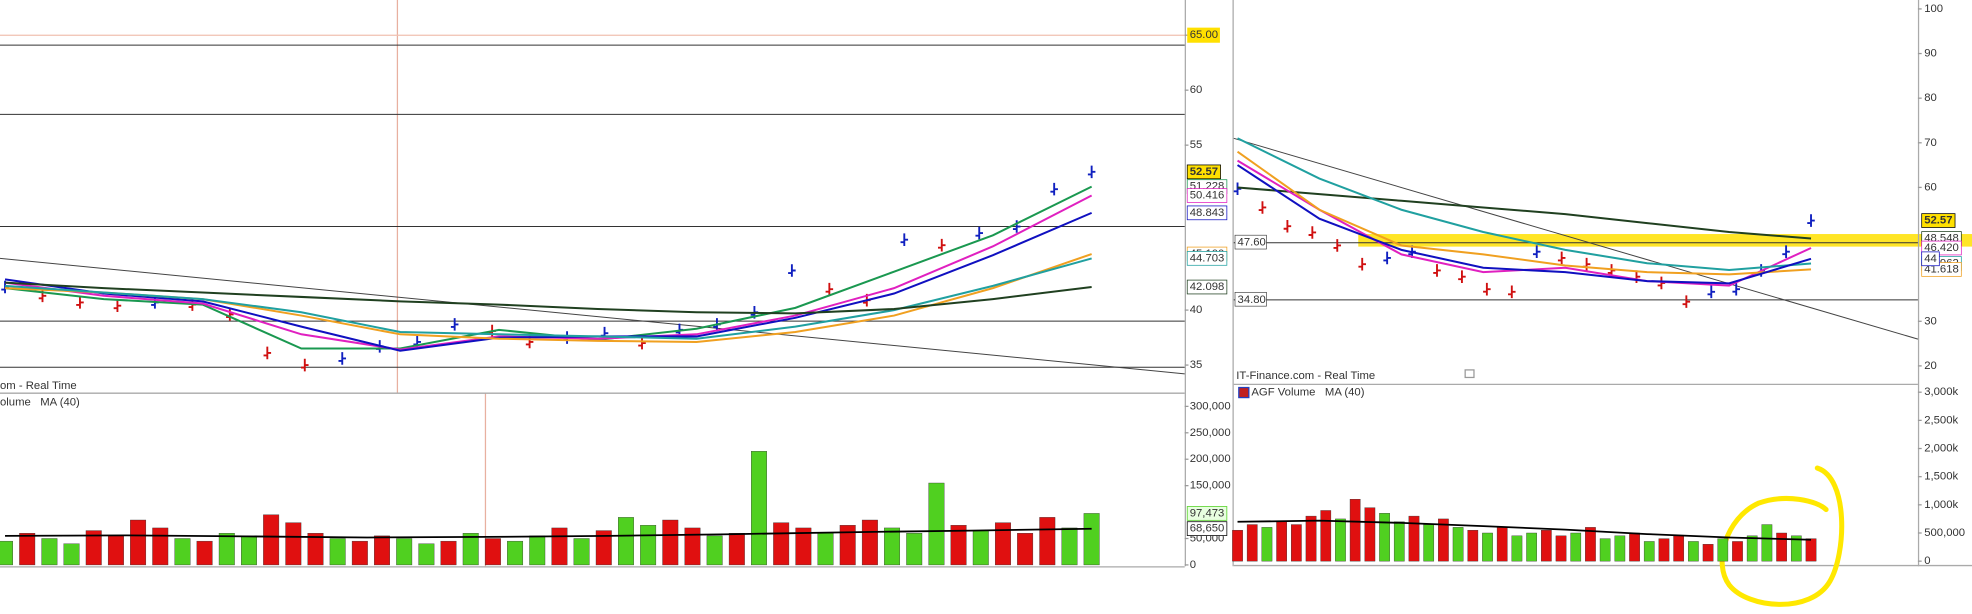  What do you see at coordinates (1941, 392) in the screenshot?
I see `y-tick-label: 3,000k` at bounding box center [1941, 392].